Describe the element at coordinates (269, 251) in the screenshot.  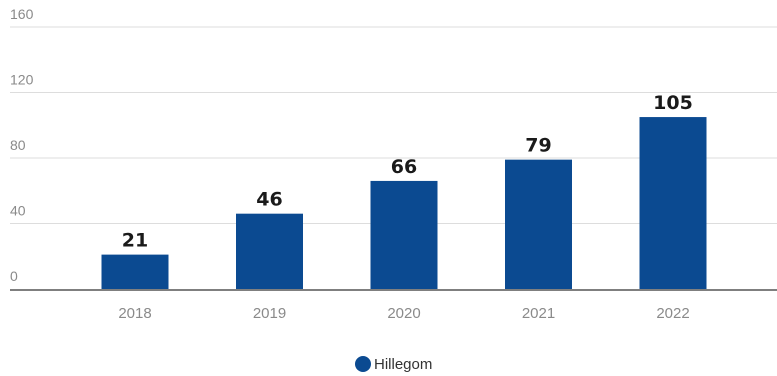
I see `bar-2019` at that location.